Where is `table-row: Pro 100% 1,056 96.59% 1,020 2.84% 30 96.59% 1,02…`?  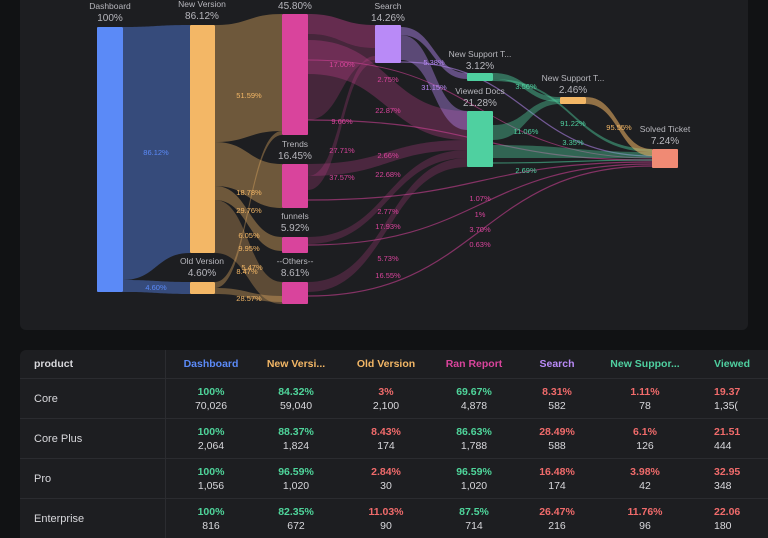
table-row: Pro 100% 1,056 96.59% 1,020 2.84% 30 96.59% 1,02… is located at coordinates (394, 478).